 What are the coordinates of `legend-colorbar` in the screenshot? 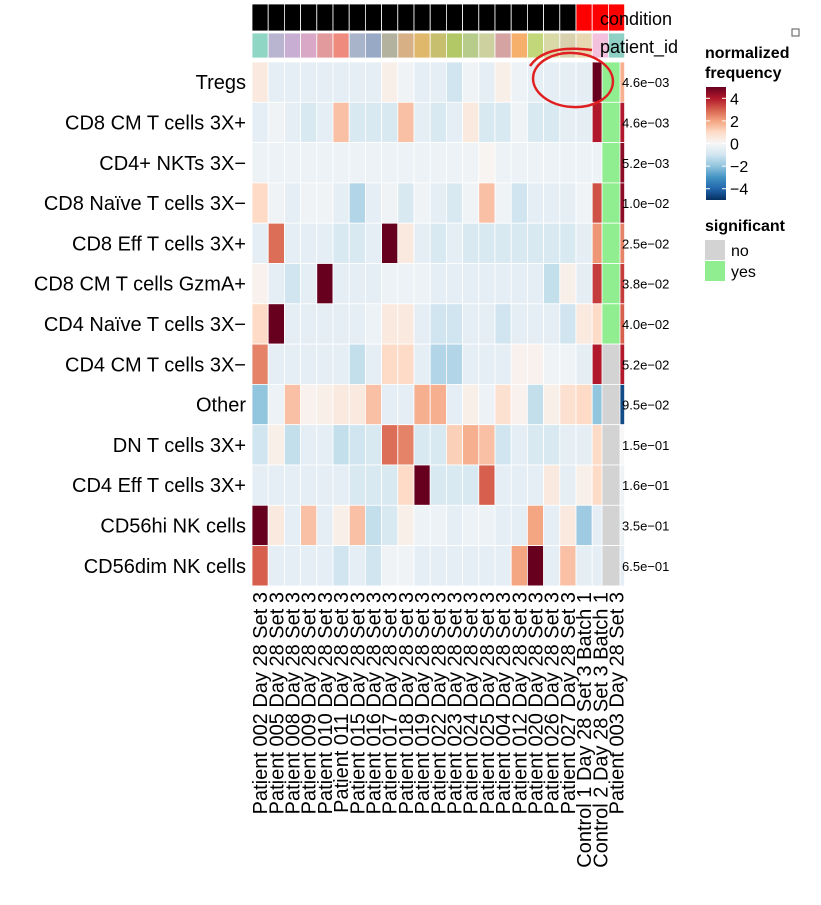 It's located at (716, 143).